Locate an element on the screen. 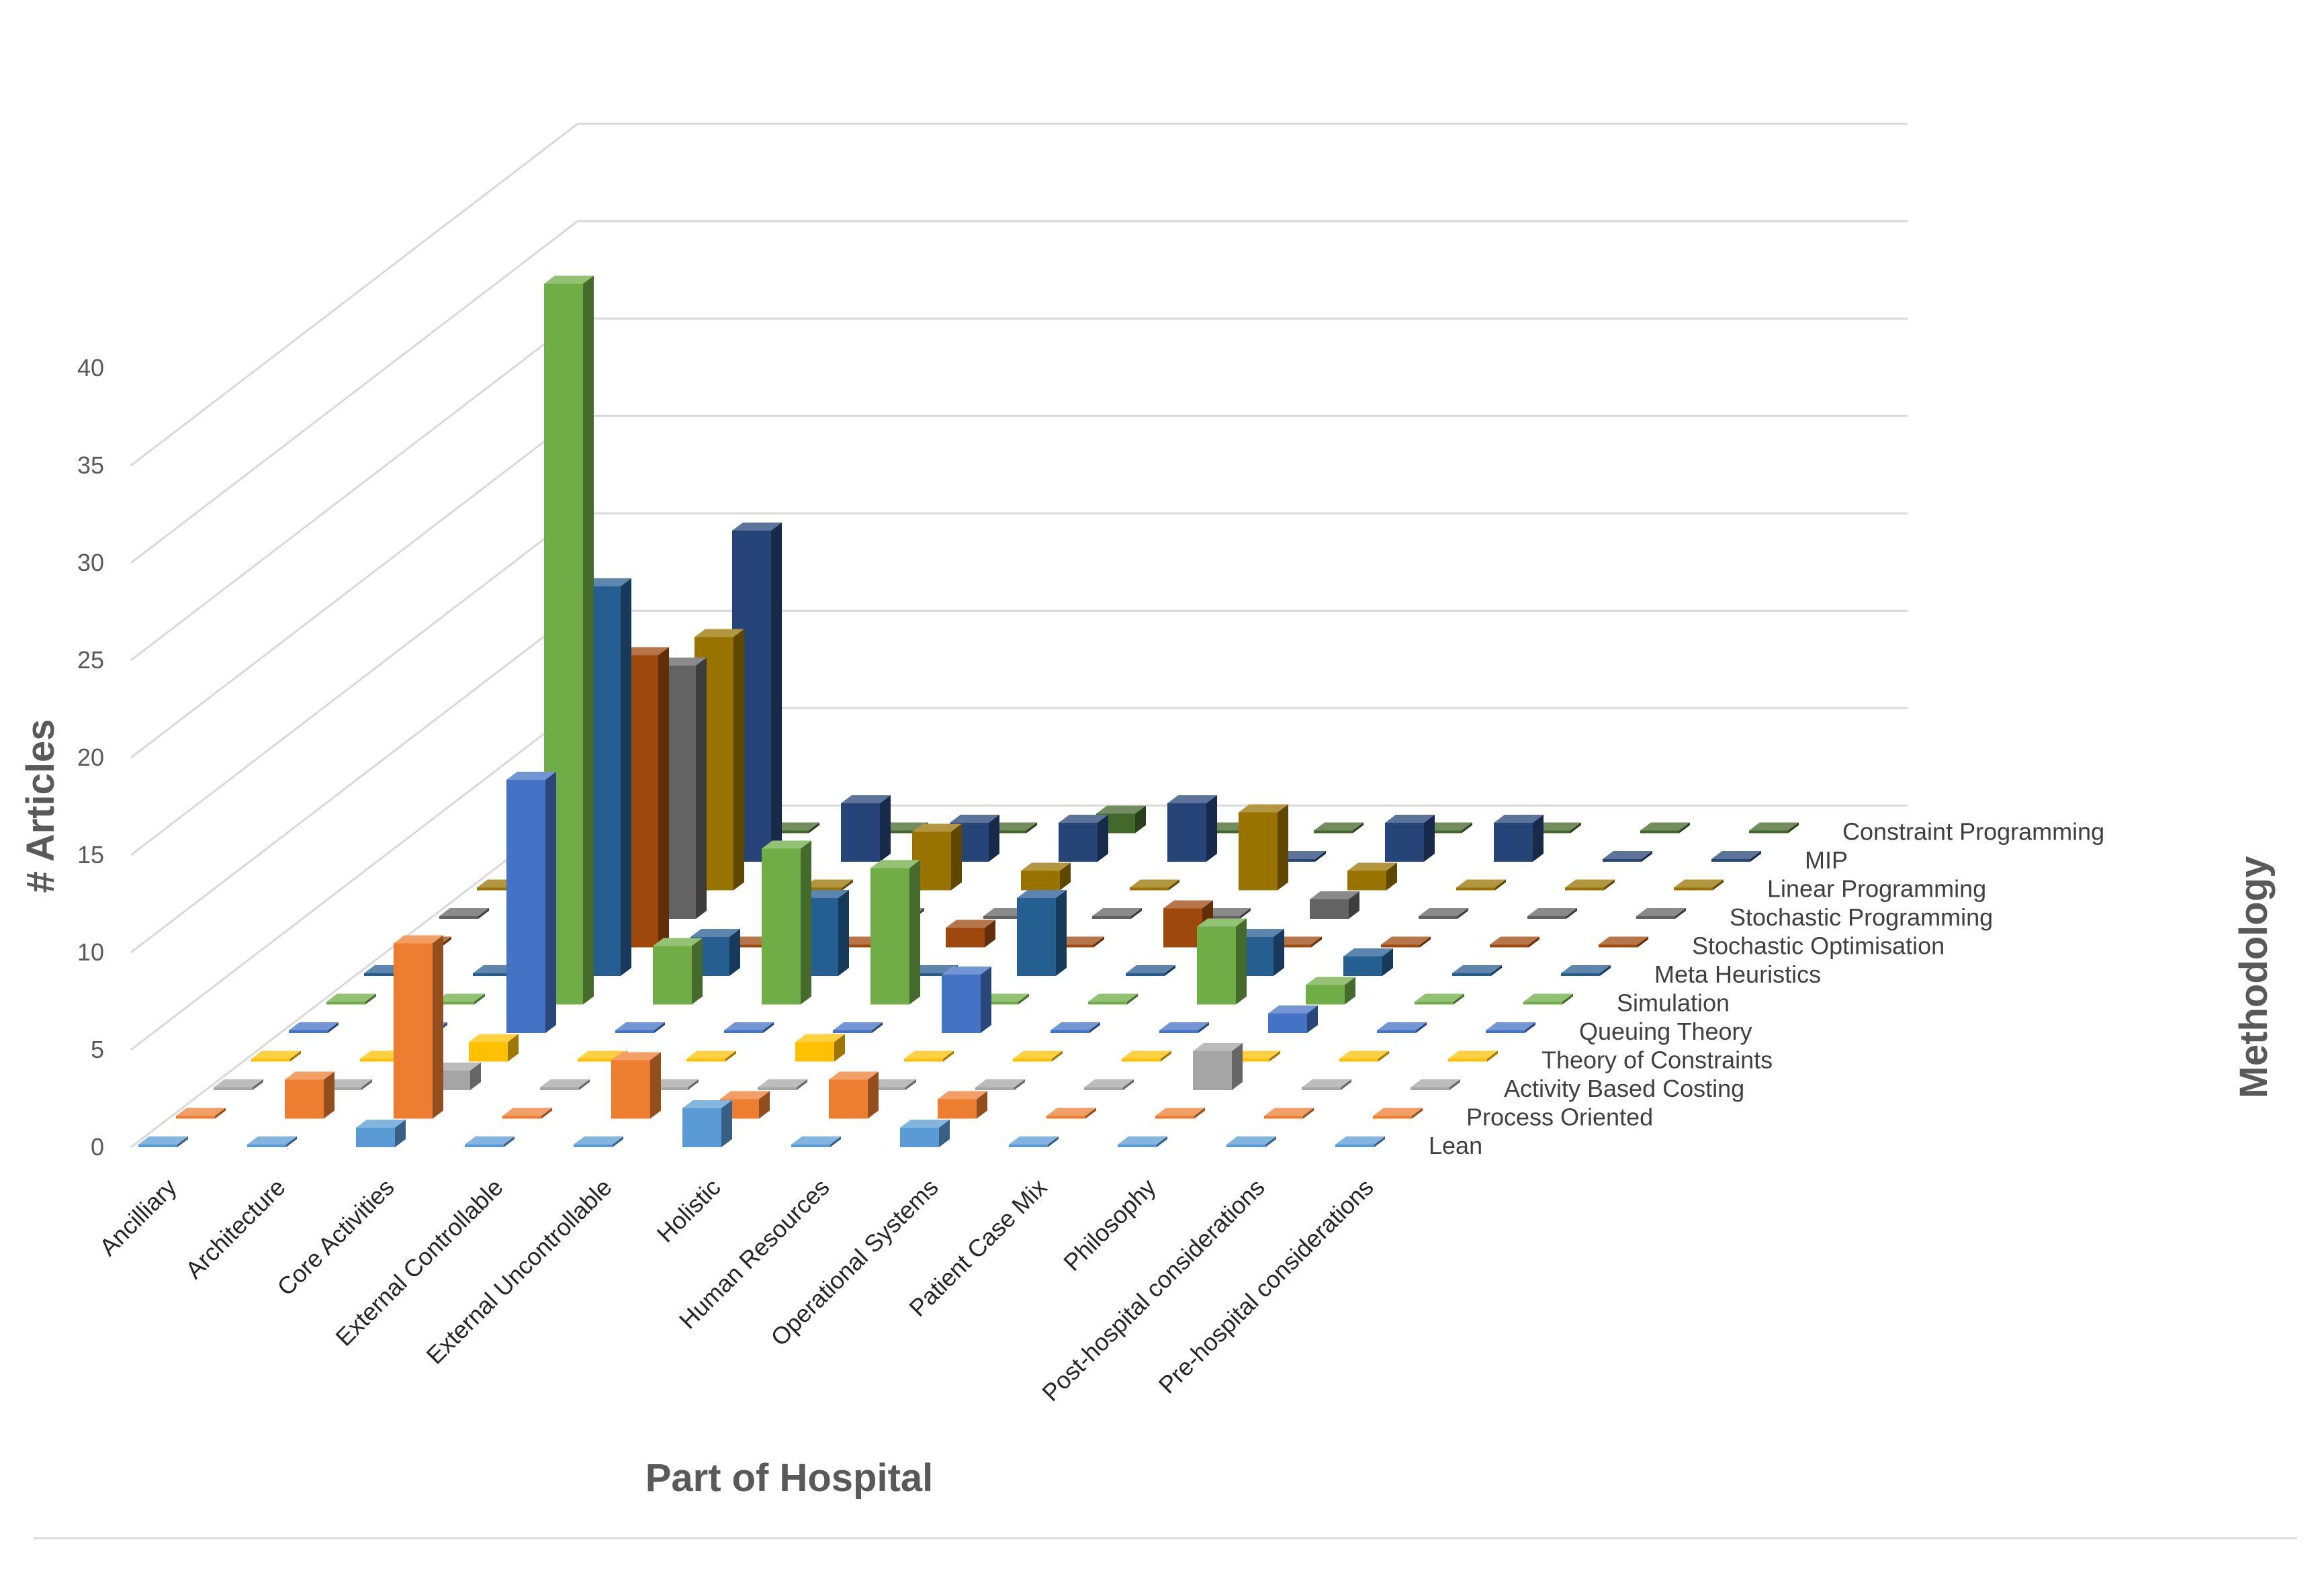  y-tick-label: 15 is located at coordinates (90, 855).